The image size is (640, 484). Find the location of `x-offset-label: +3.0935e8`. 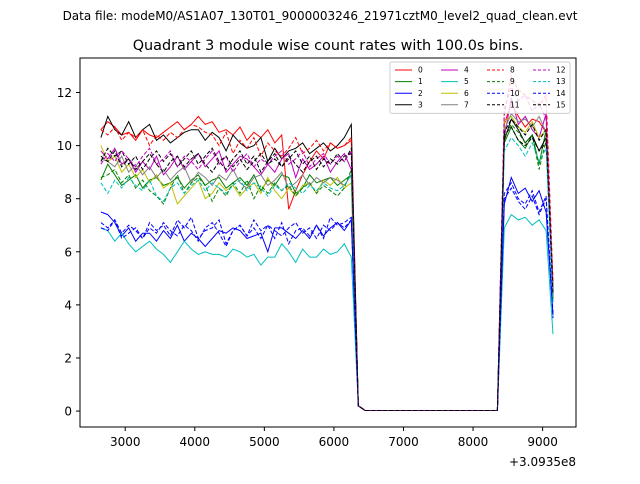

x-offset-label: +3.0935e8 is located at coordinates (542, 462).